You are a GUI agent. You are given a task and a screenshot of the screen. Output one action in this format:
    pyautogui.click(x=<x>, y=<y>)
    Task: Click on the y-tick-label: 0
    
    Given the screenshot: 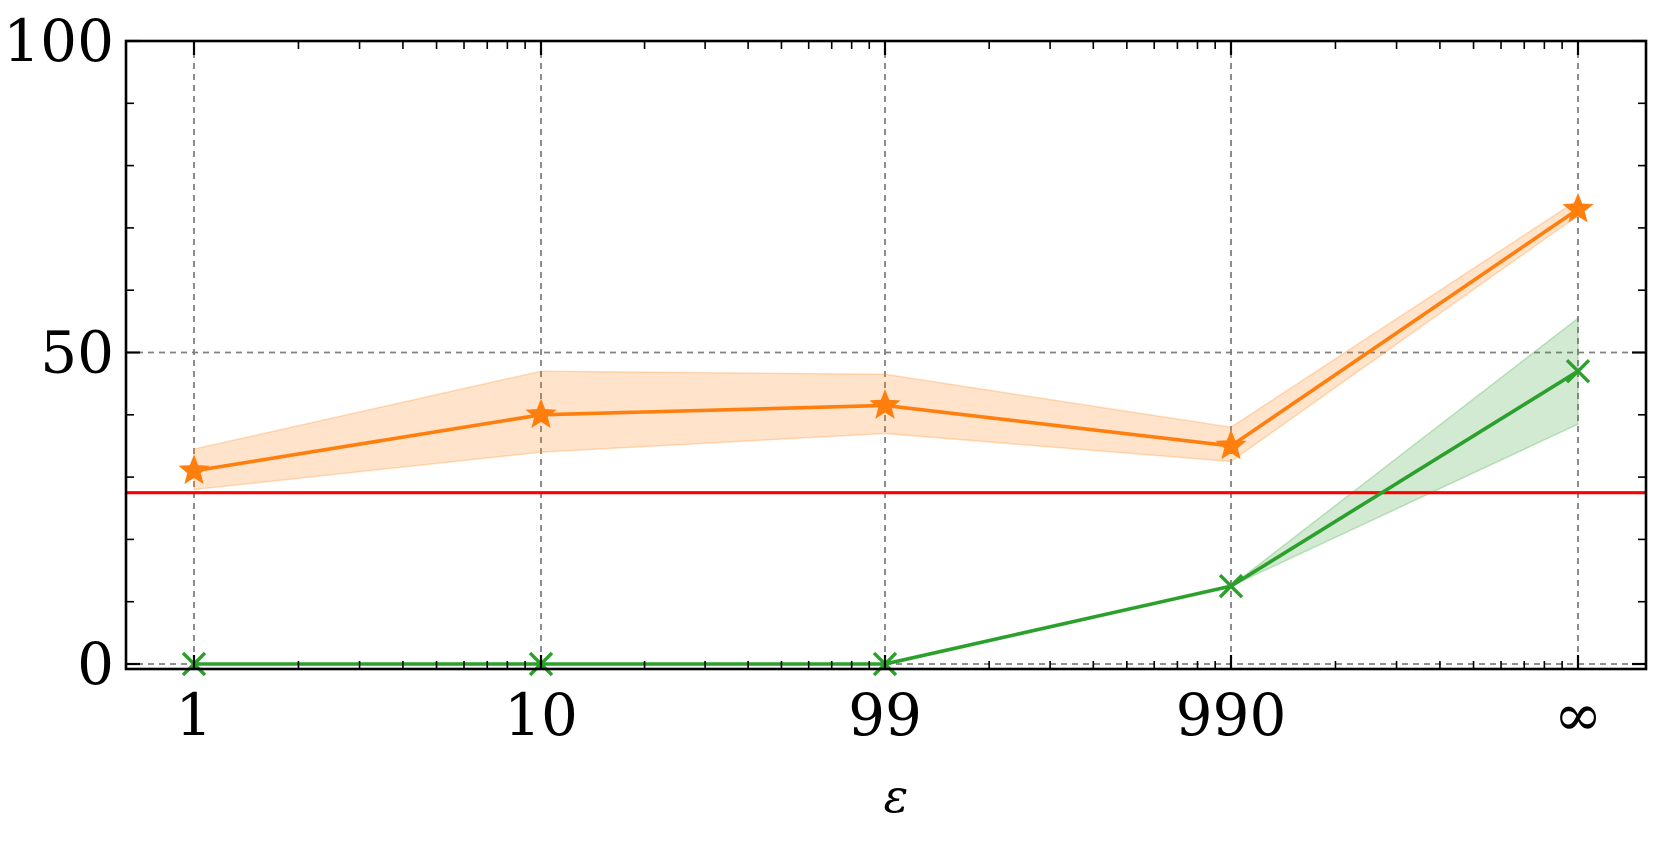 What is the action you would take?
    pyautogui.click(x=95, y=664)
    